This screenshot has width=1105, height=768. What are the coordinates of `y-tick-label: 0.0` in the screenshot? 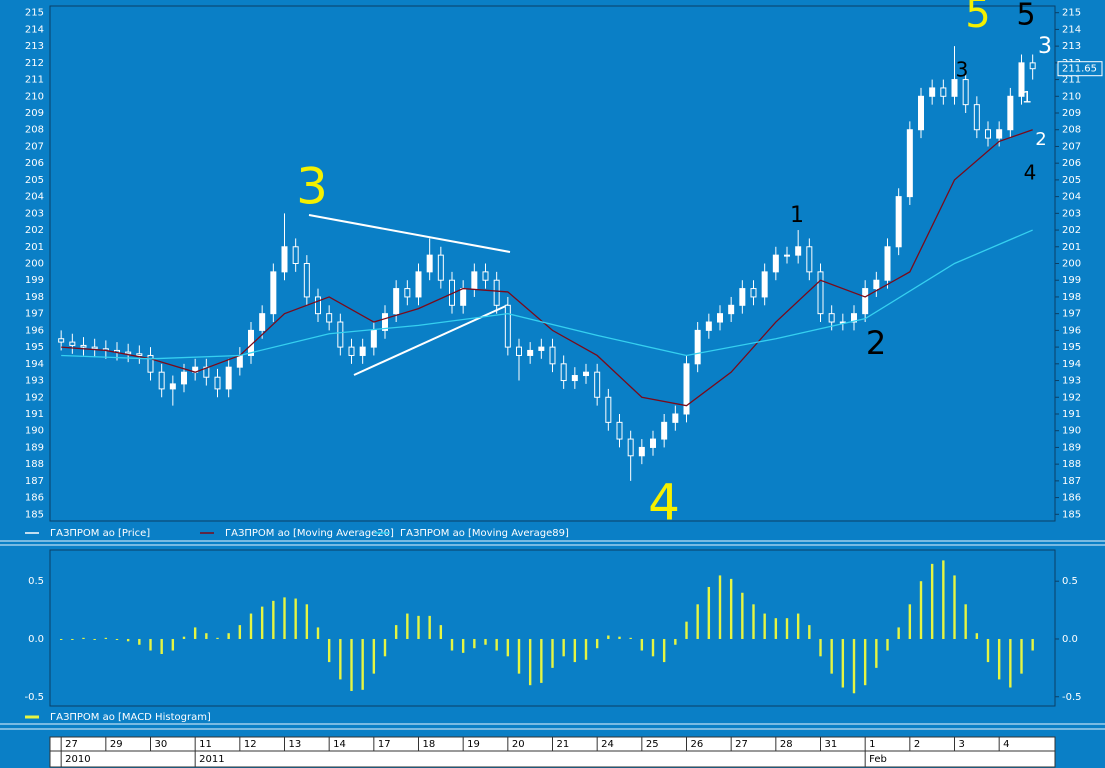 It's located at (1070, 639).